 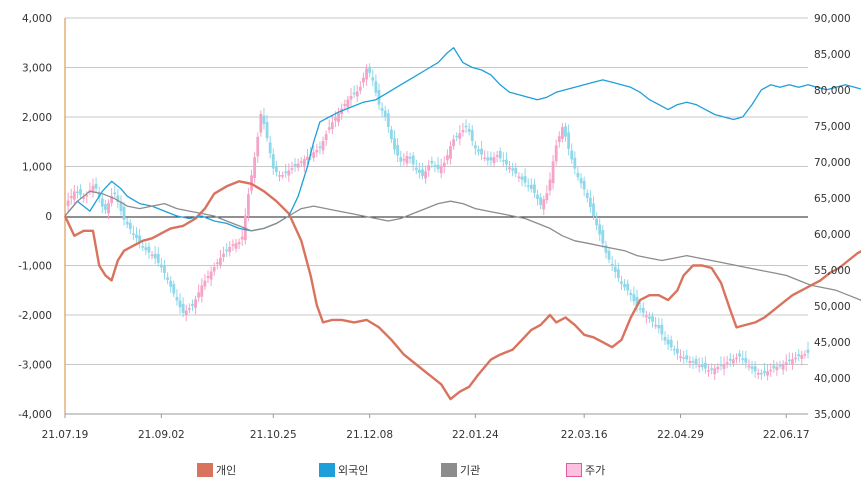 I want to click on legend-item-price: 주가, so click(x=585, y=470).